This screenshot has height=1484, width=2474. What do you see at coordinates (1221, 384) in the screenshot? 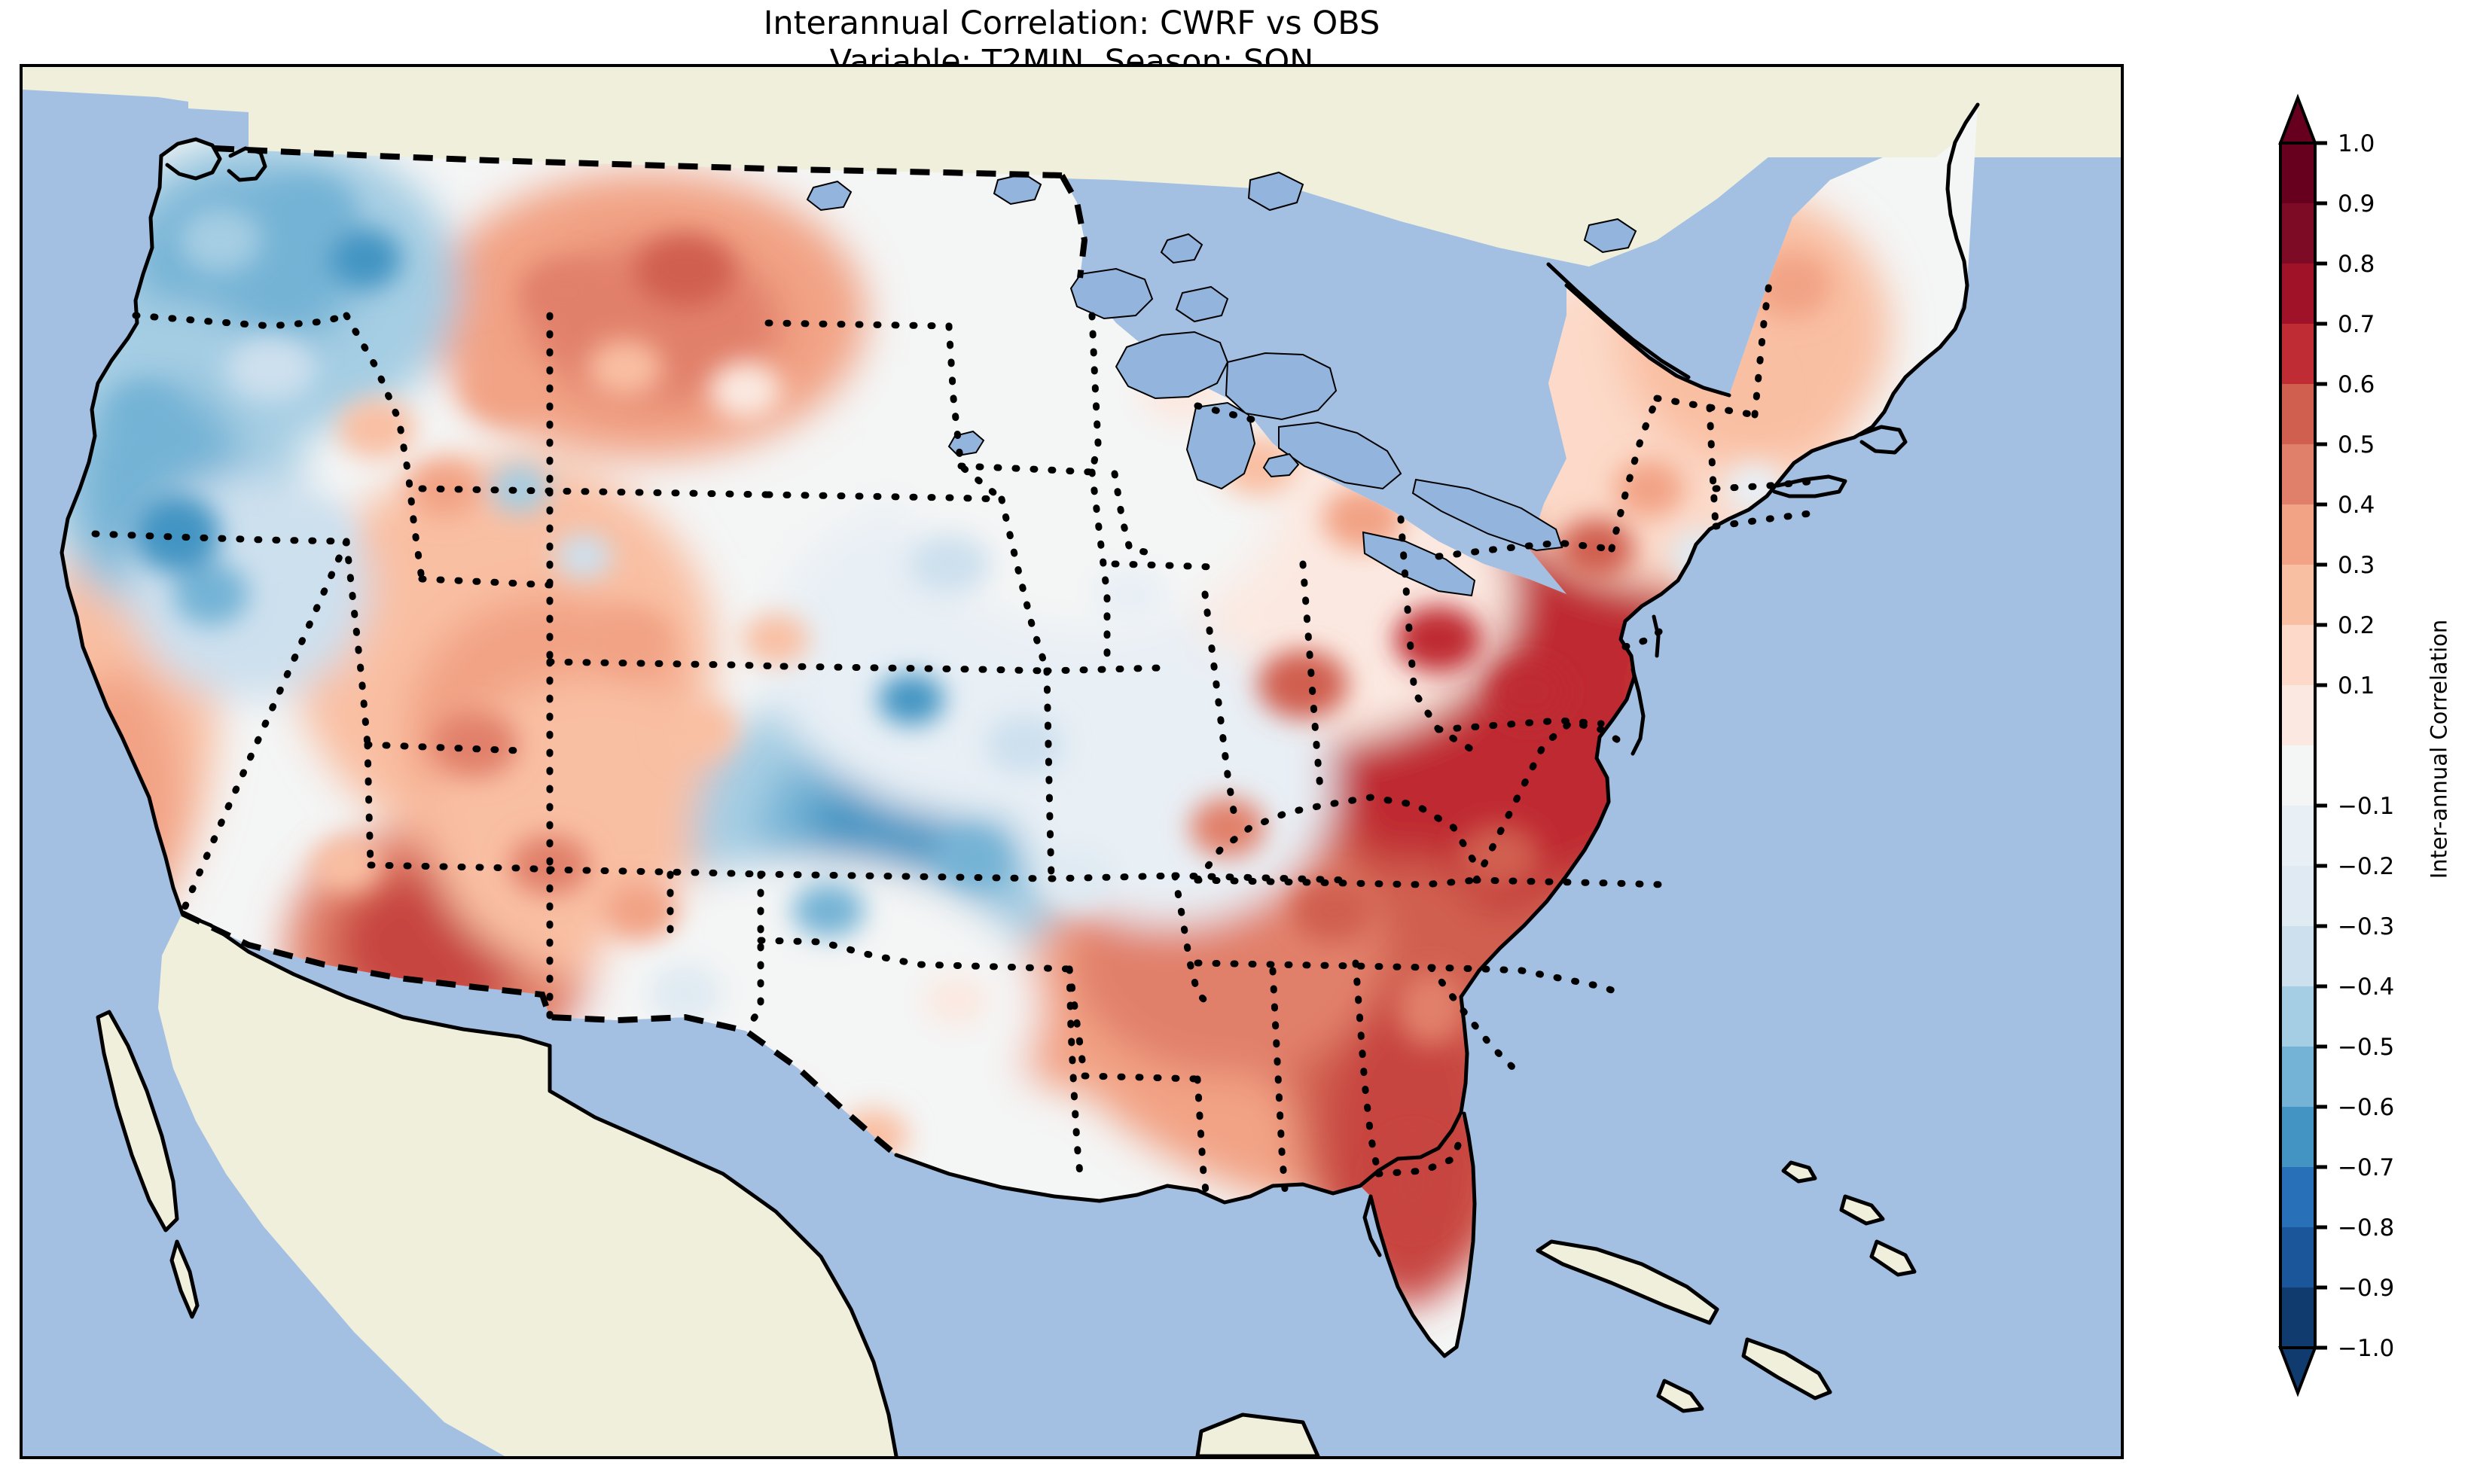
I see `lakes-layer` at bounding box center [1221, 384].